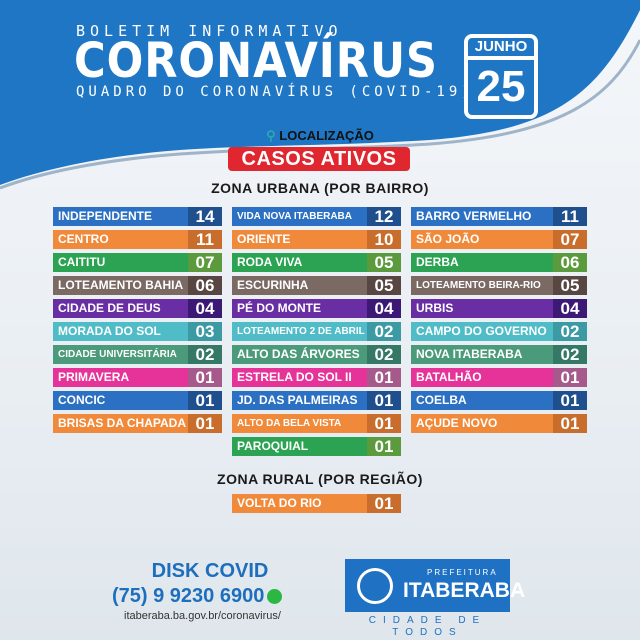  Describe the element at coordinates (205, 262) in the screenshot. I see `case-count: 07` at that location.